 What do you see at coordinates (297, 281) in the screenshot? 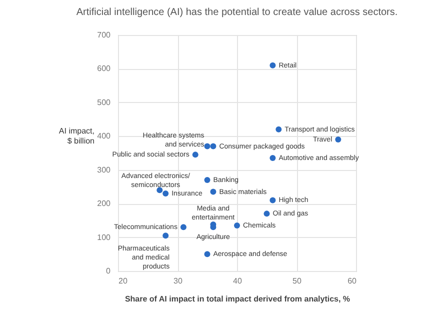
I see `x-tick-label: 50` at bounding box center [297, 281].